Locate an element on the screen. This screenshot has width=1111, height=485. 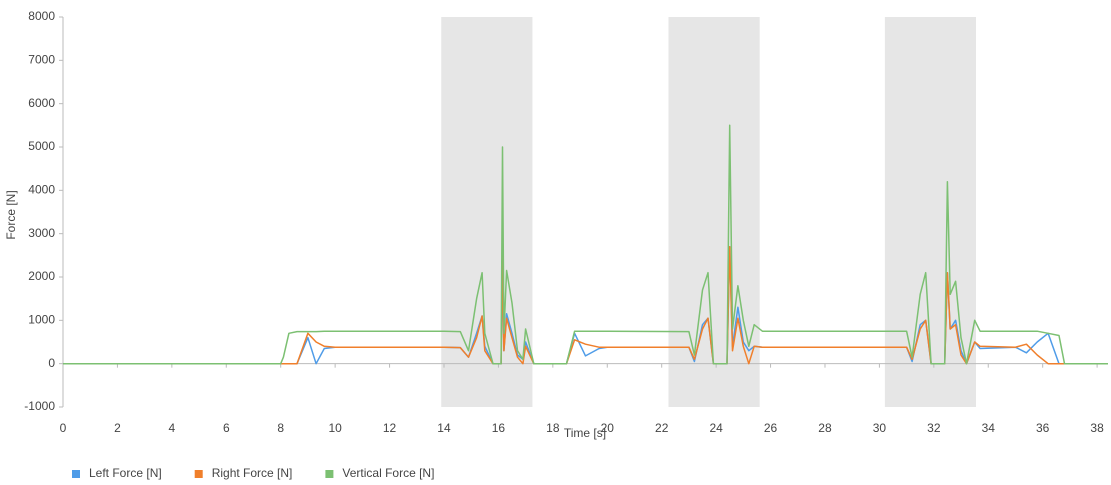
y-tick-label: 3000 is located at coordinates (41, 233).